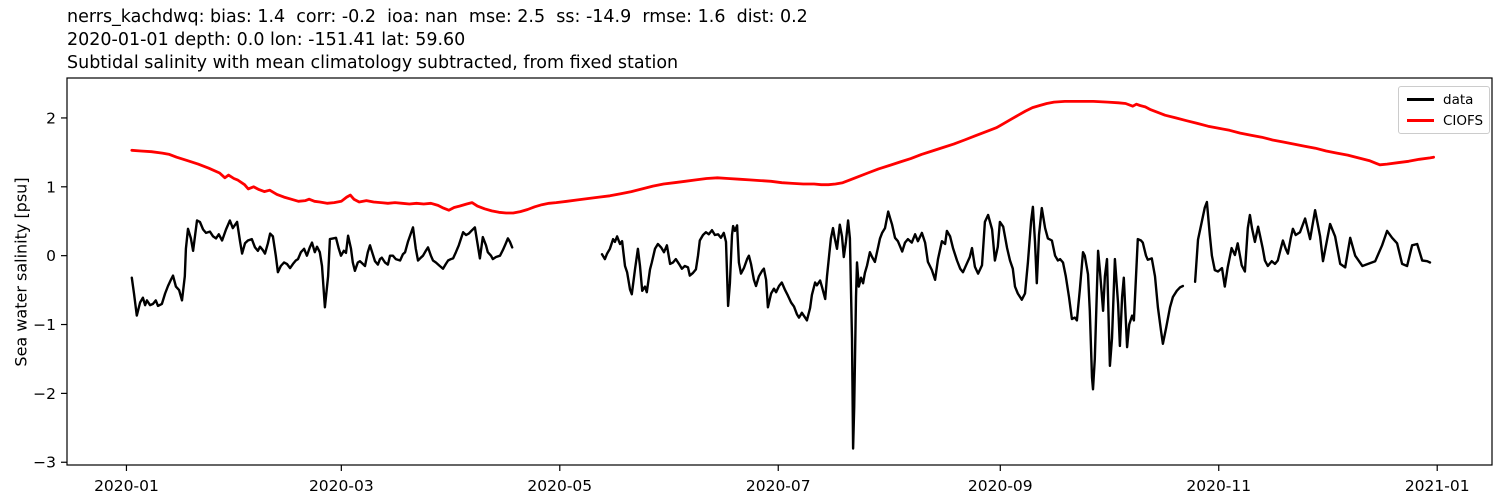  What do you see at coordinates (1444, 110) in the screenshot?
I see `legend: data CIOFS` at bounding box center [1444, 110].